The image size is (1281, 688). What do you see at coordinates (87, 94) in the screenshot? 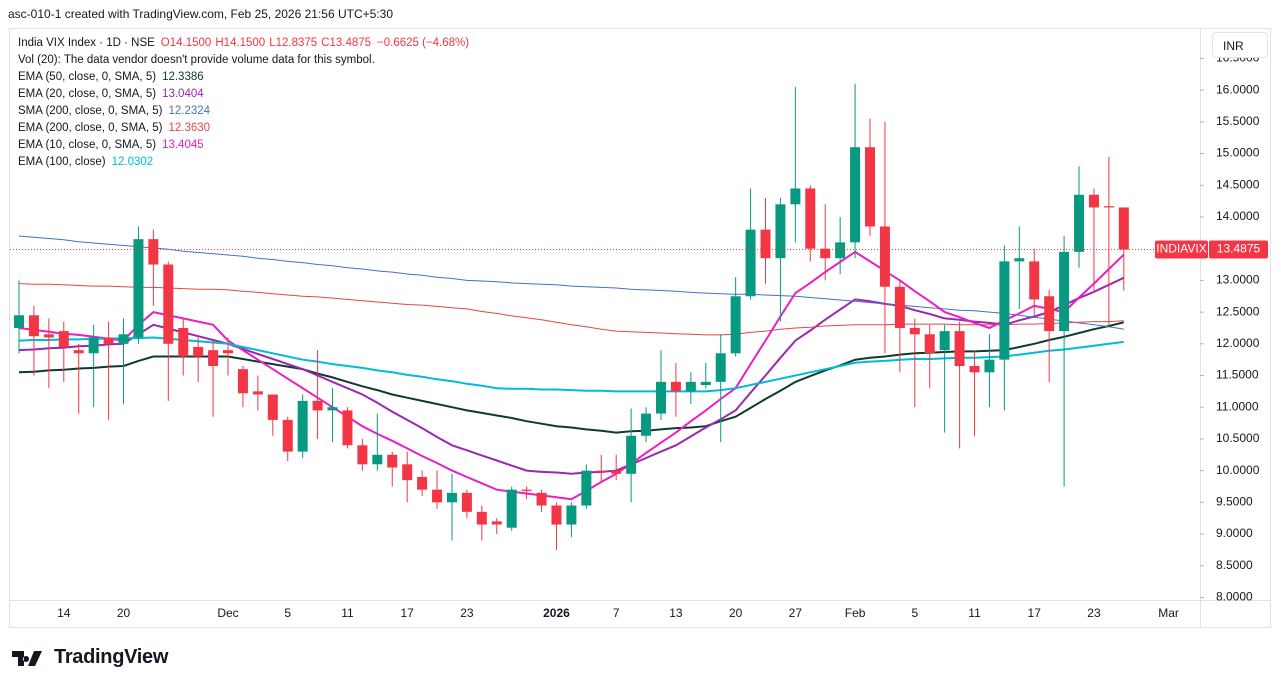
I see `legend-name: EMA (20, close, 0, SMA, 5)` at bounding box center [87, 94].